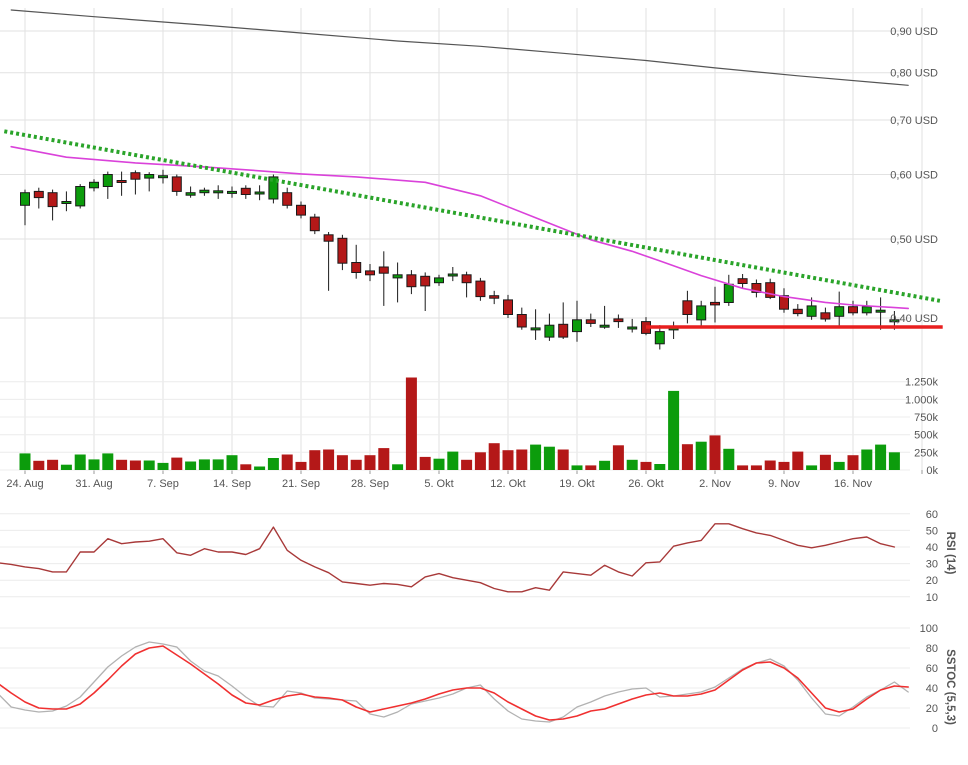  What do you see at coordinates (914, 121) in the screenshot?
I see `price-axis-label: 0,70 USD` at bounding box center [914, 121].